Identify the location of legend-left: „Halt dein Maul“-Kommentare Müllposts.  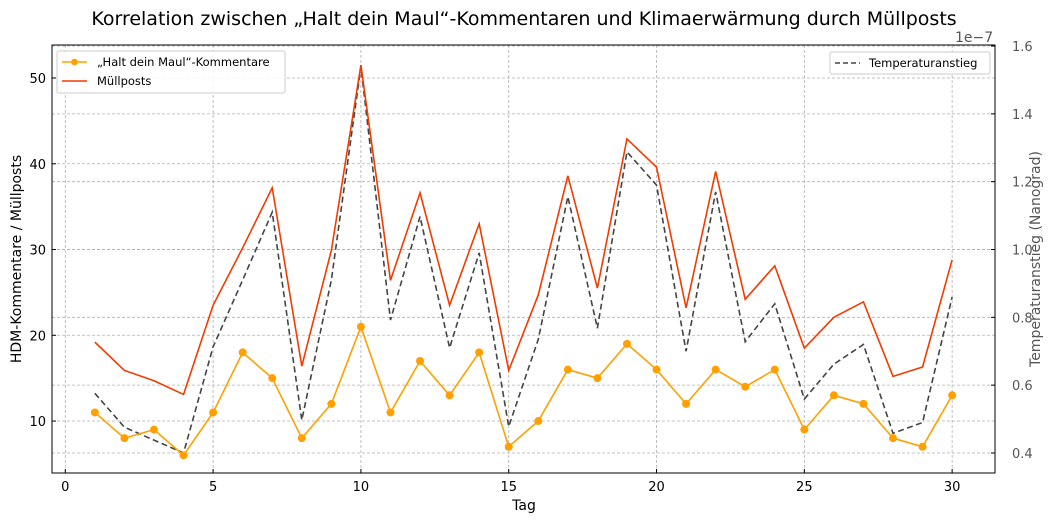
(171, 72).